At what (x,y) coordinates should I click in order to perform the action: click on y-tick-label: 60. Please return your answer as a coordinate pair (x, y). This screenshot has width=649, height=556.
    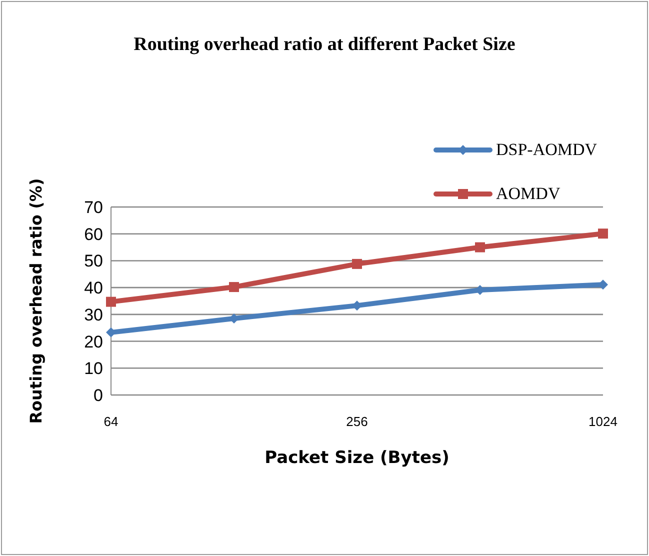
    Looking at the image, I should click on (93, 234).